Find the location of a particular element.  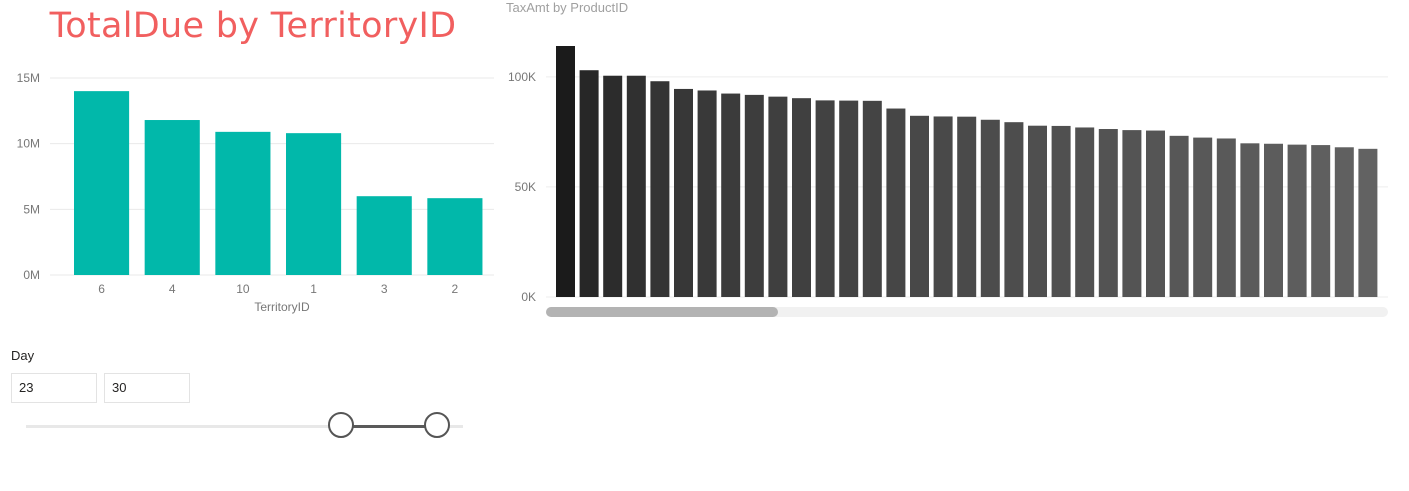

report-title: TotalDue by TerritoryID is located at coordinates (253, 26).